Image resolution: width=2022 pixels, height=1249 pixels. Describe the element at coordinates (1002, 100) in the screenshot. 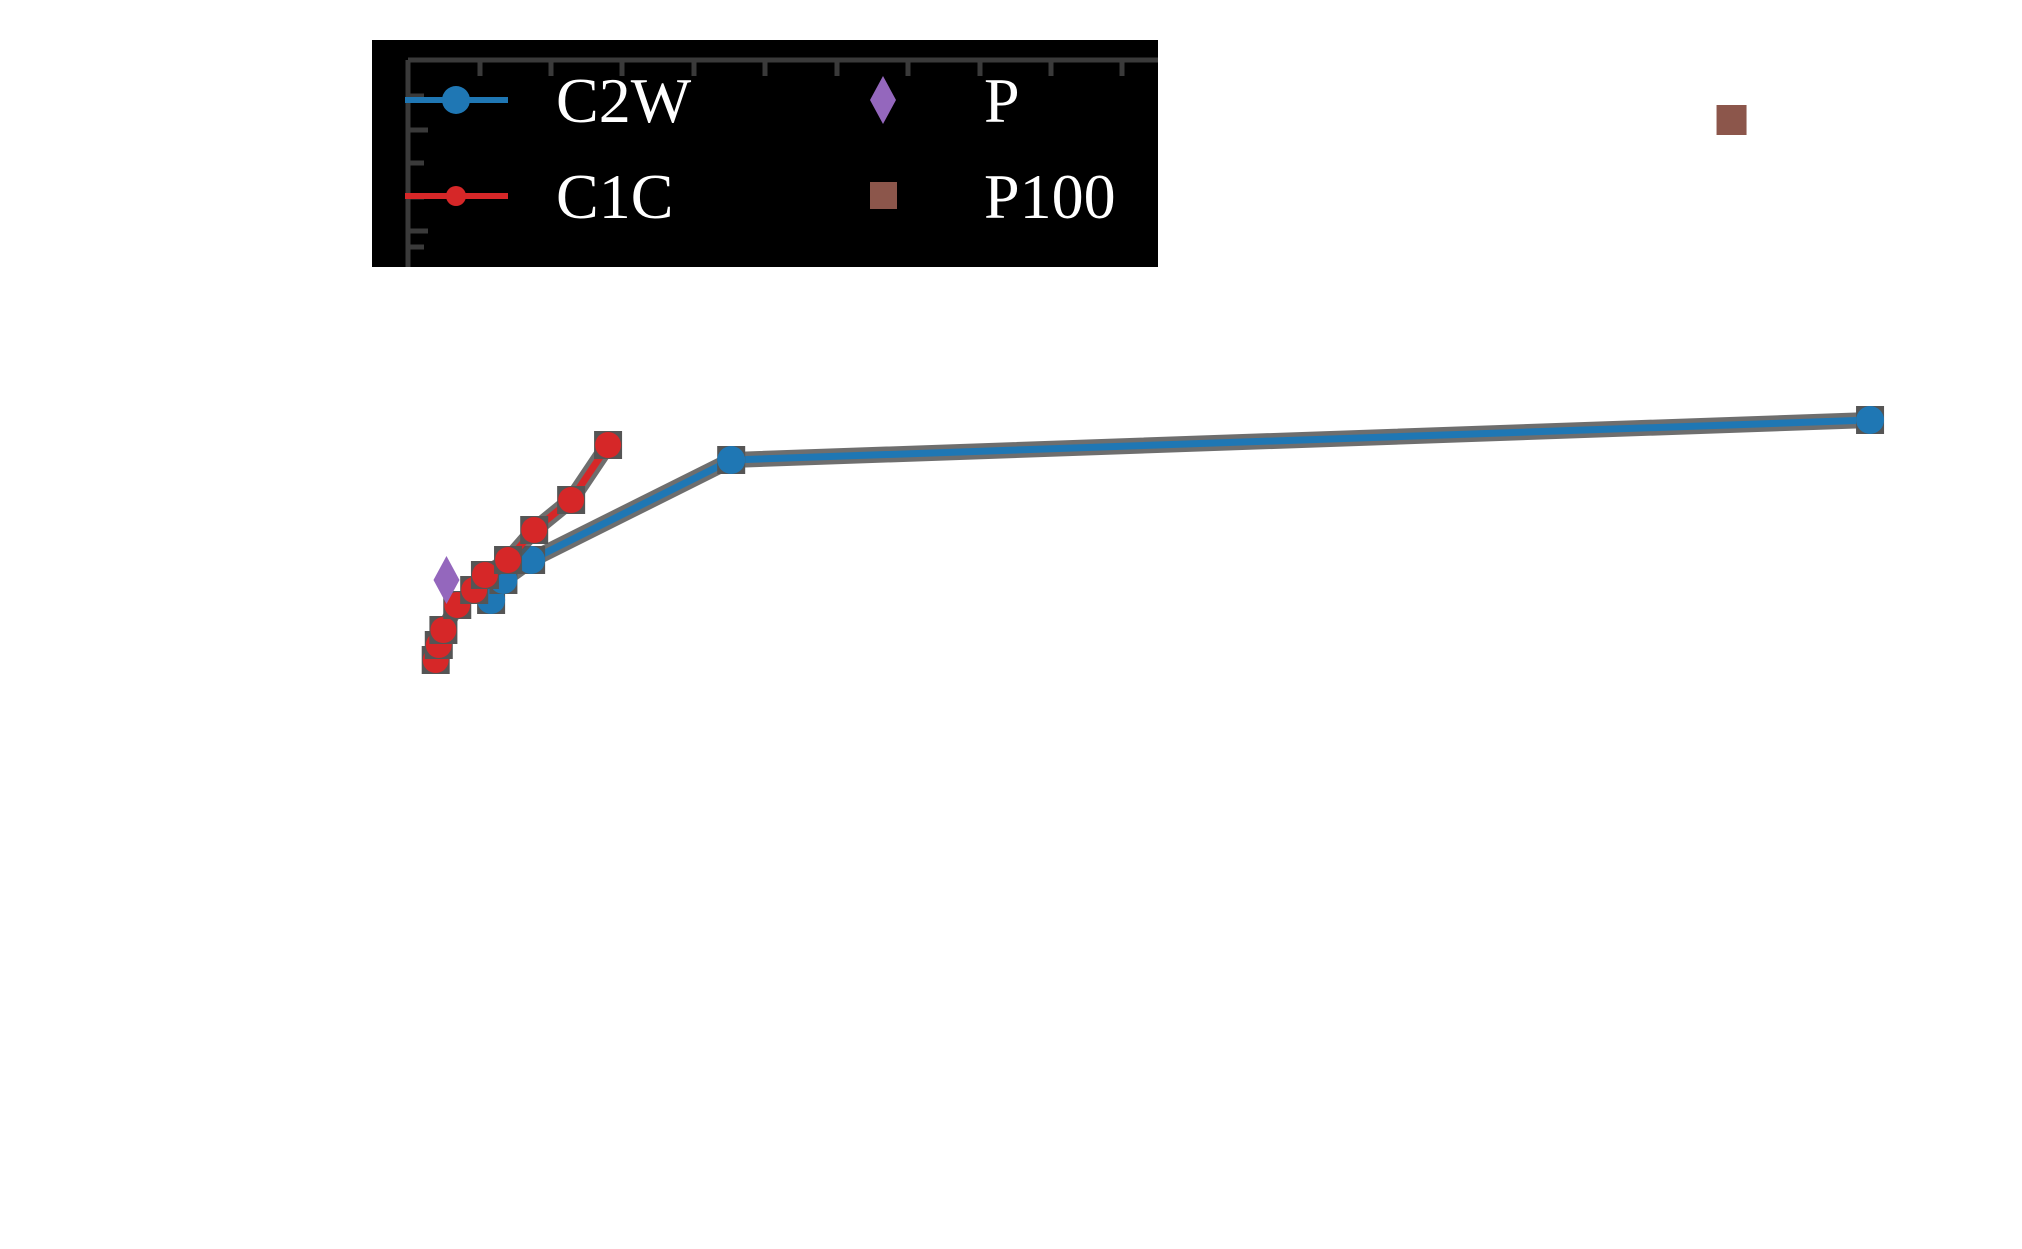

I see `legend-label-p: P` at that location.